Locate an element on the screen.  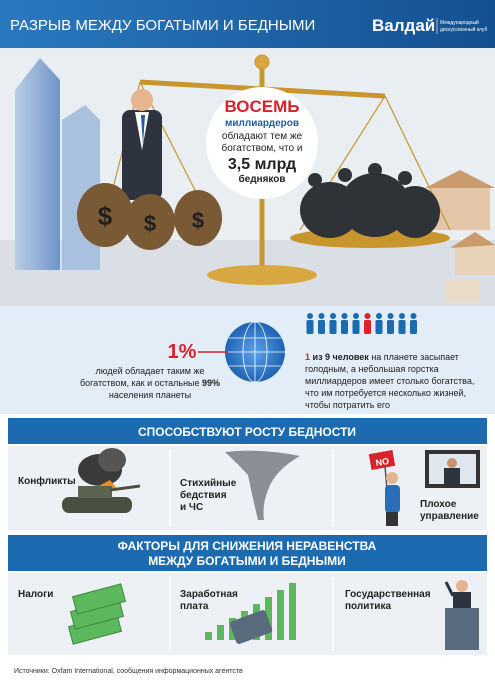
politician is located at coordinates (461, 615).